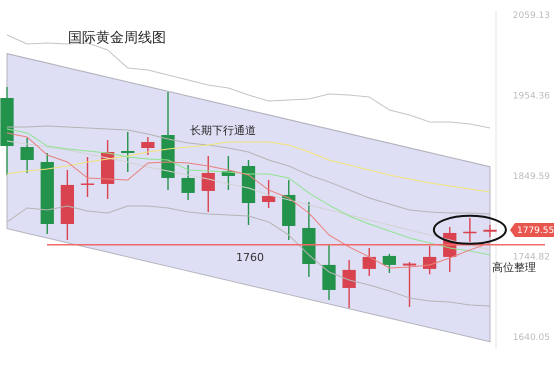  I want to click on y-tick-label: 1849.59, so click(531, 177).